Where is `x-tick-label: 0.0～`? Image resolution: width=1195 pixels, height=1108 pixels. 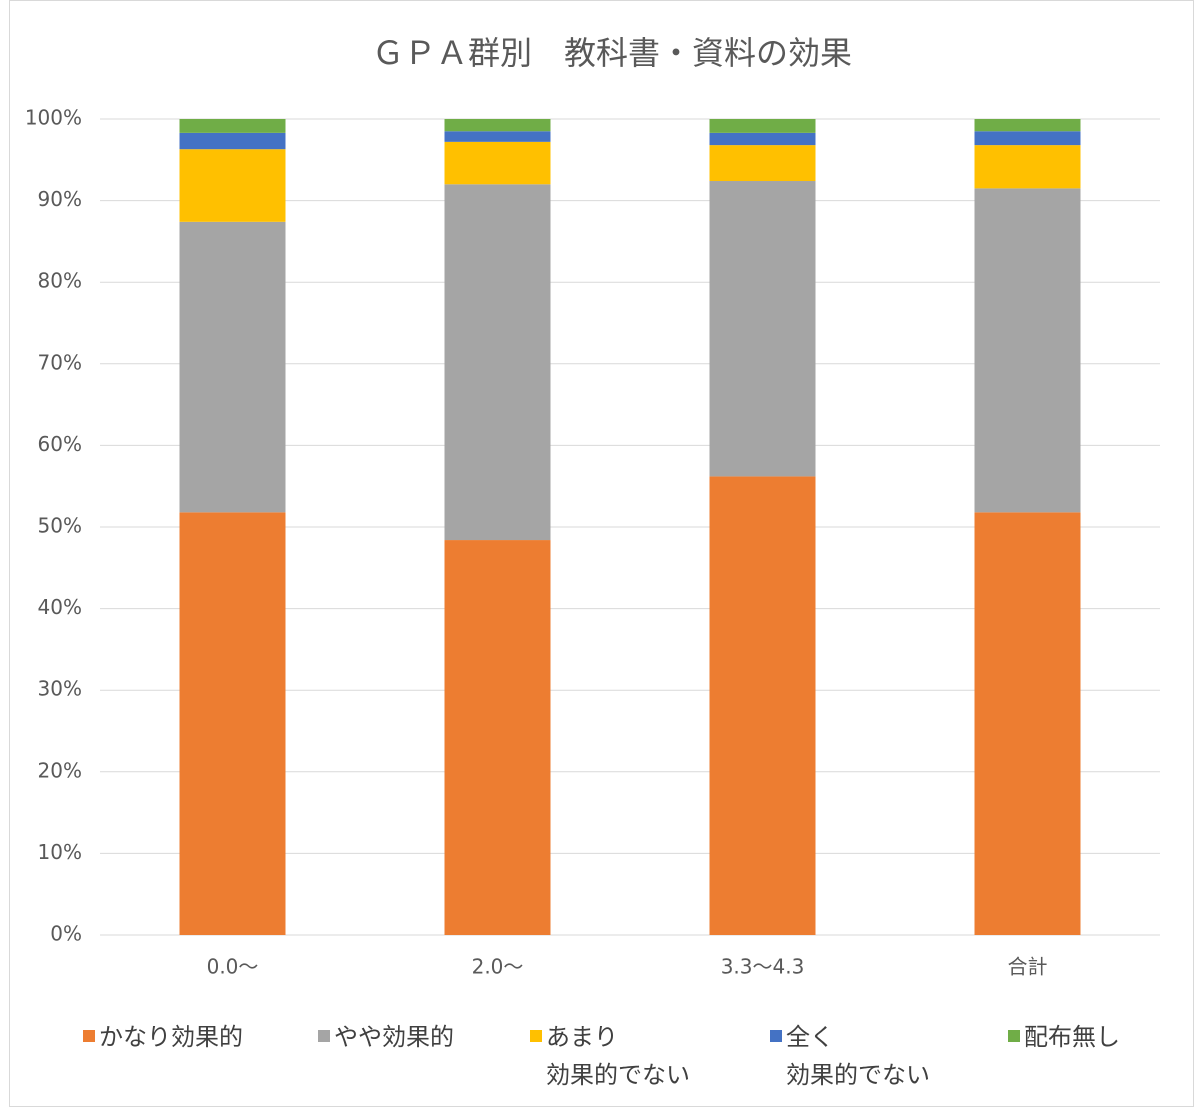 x-tick-label: 0.0～ is located at coordinates (233, 967).